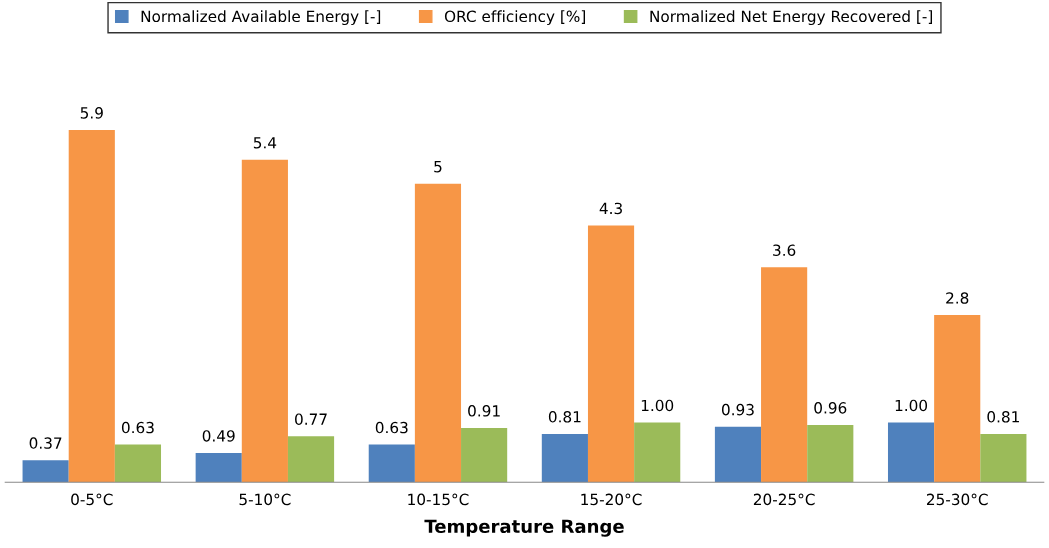  I want to click on data-label: 5.4, so click(265, 143).